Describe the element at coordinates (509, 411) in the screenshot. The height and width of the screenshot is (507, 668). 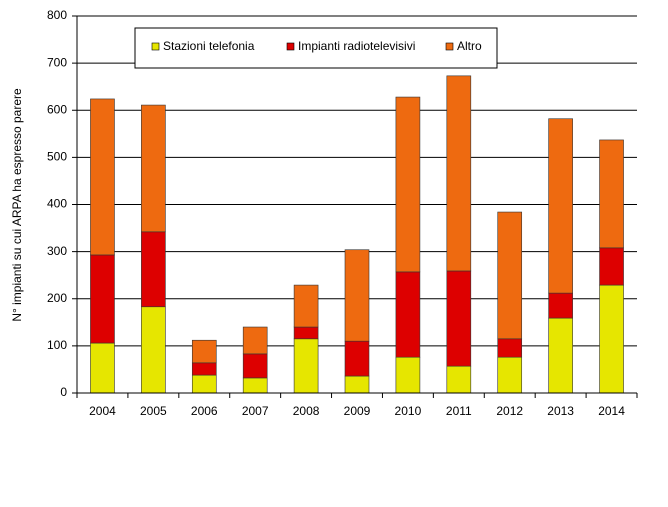
I see `x-tick-label: 2012` at that location.